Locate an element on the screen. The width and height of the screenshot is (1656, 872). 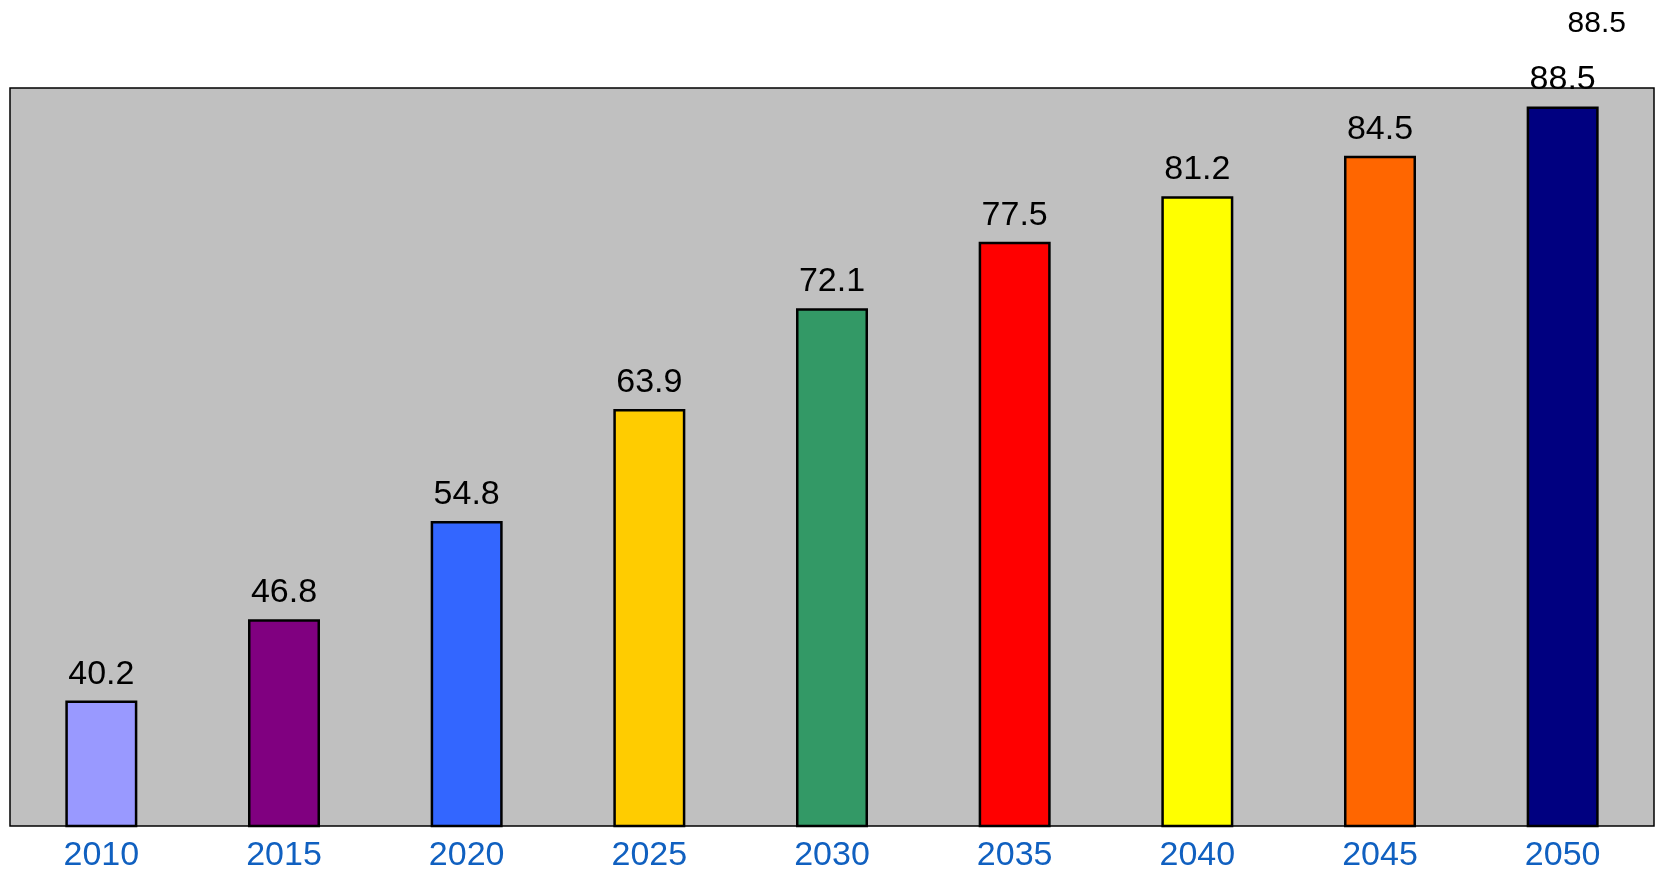
x-tick-label: 2010 is located at coordinates (101, 853).